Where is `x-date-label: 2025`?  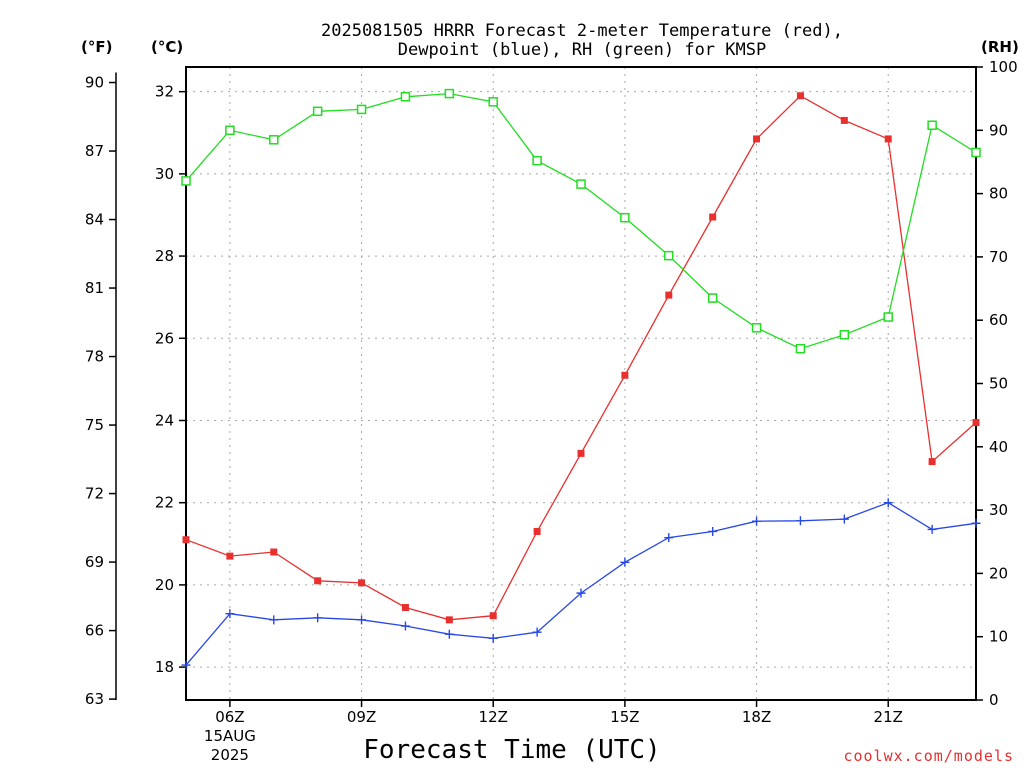
x-date-label: 2025 is located at coordinates (230, 755).